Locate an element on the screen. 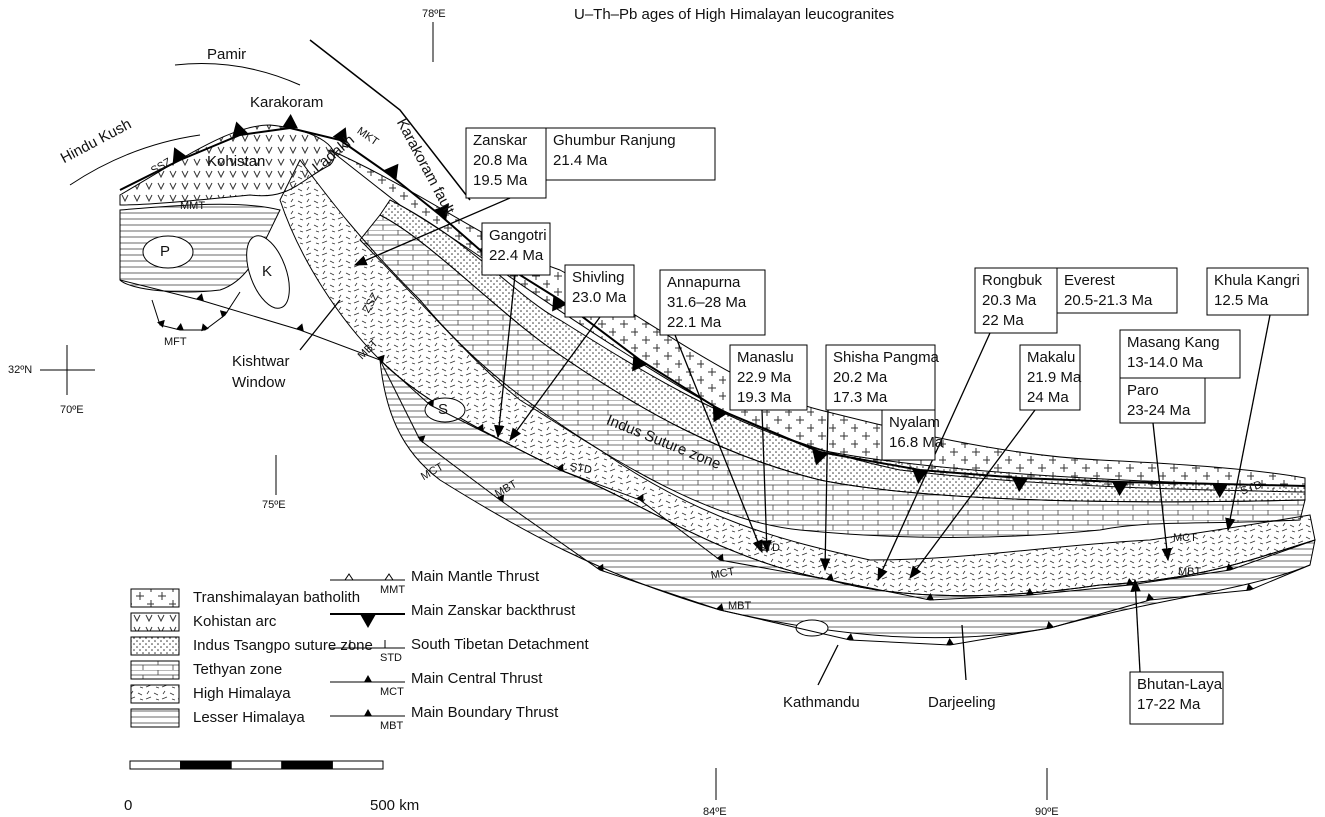 This screenshot has height=817, width=1325. coordinate-label: 78ºE is located at coordinates (434, 14).